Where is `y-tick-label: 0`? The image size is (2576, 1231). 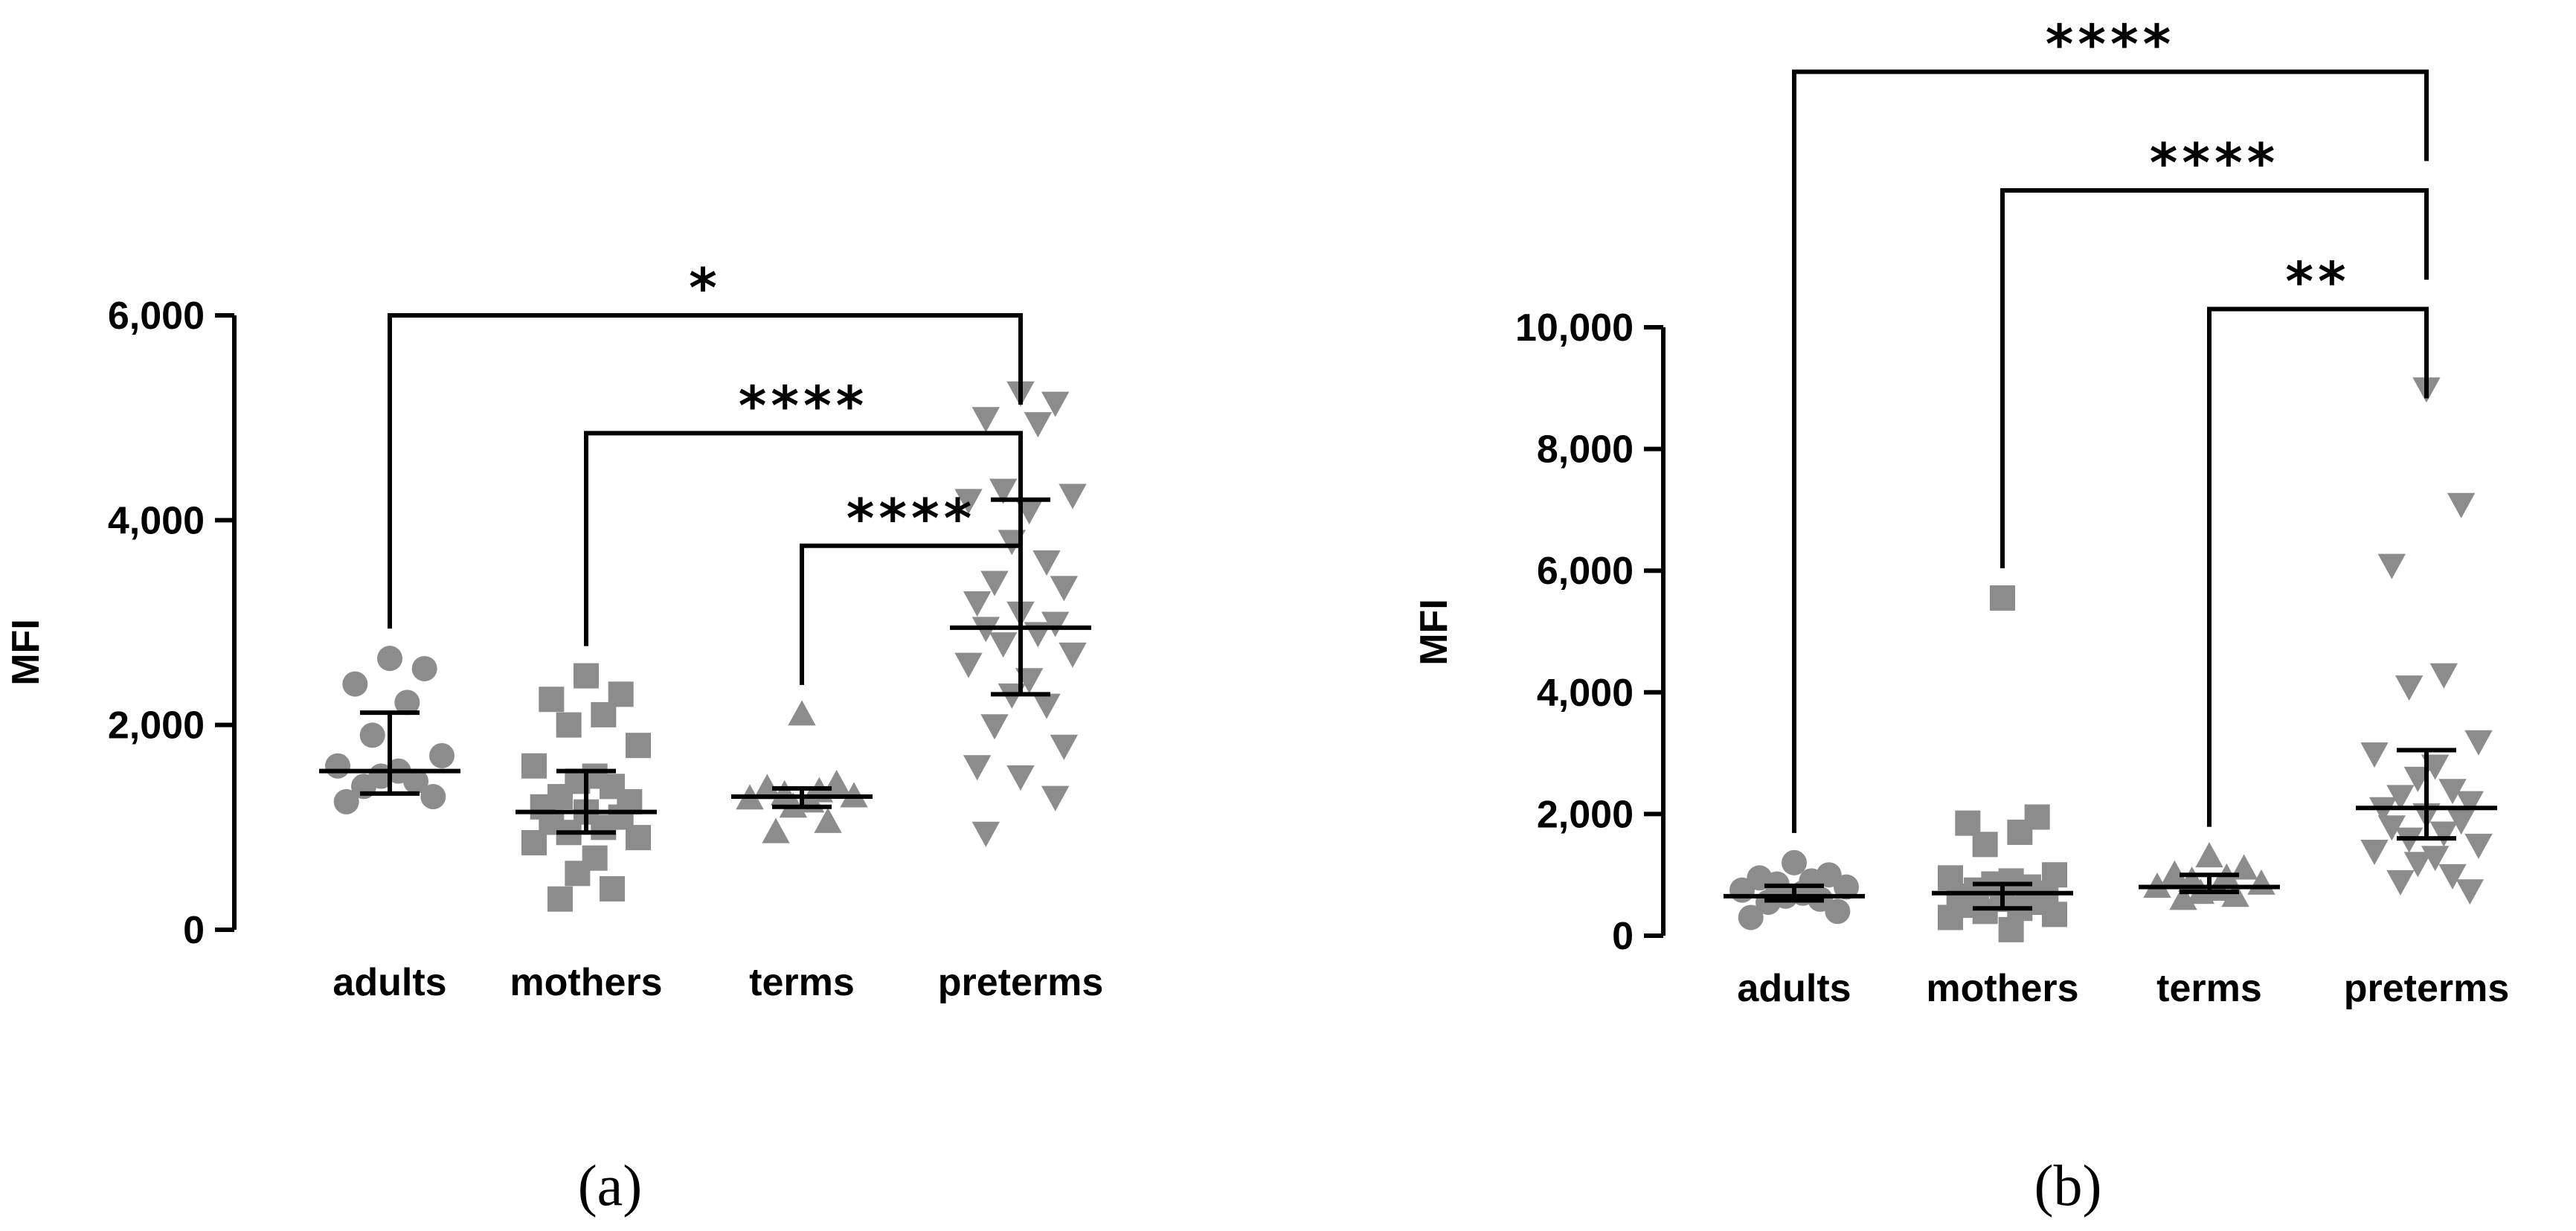
y-tick-label: 0 is located at coordinates (194, 930).